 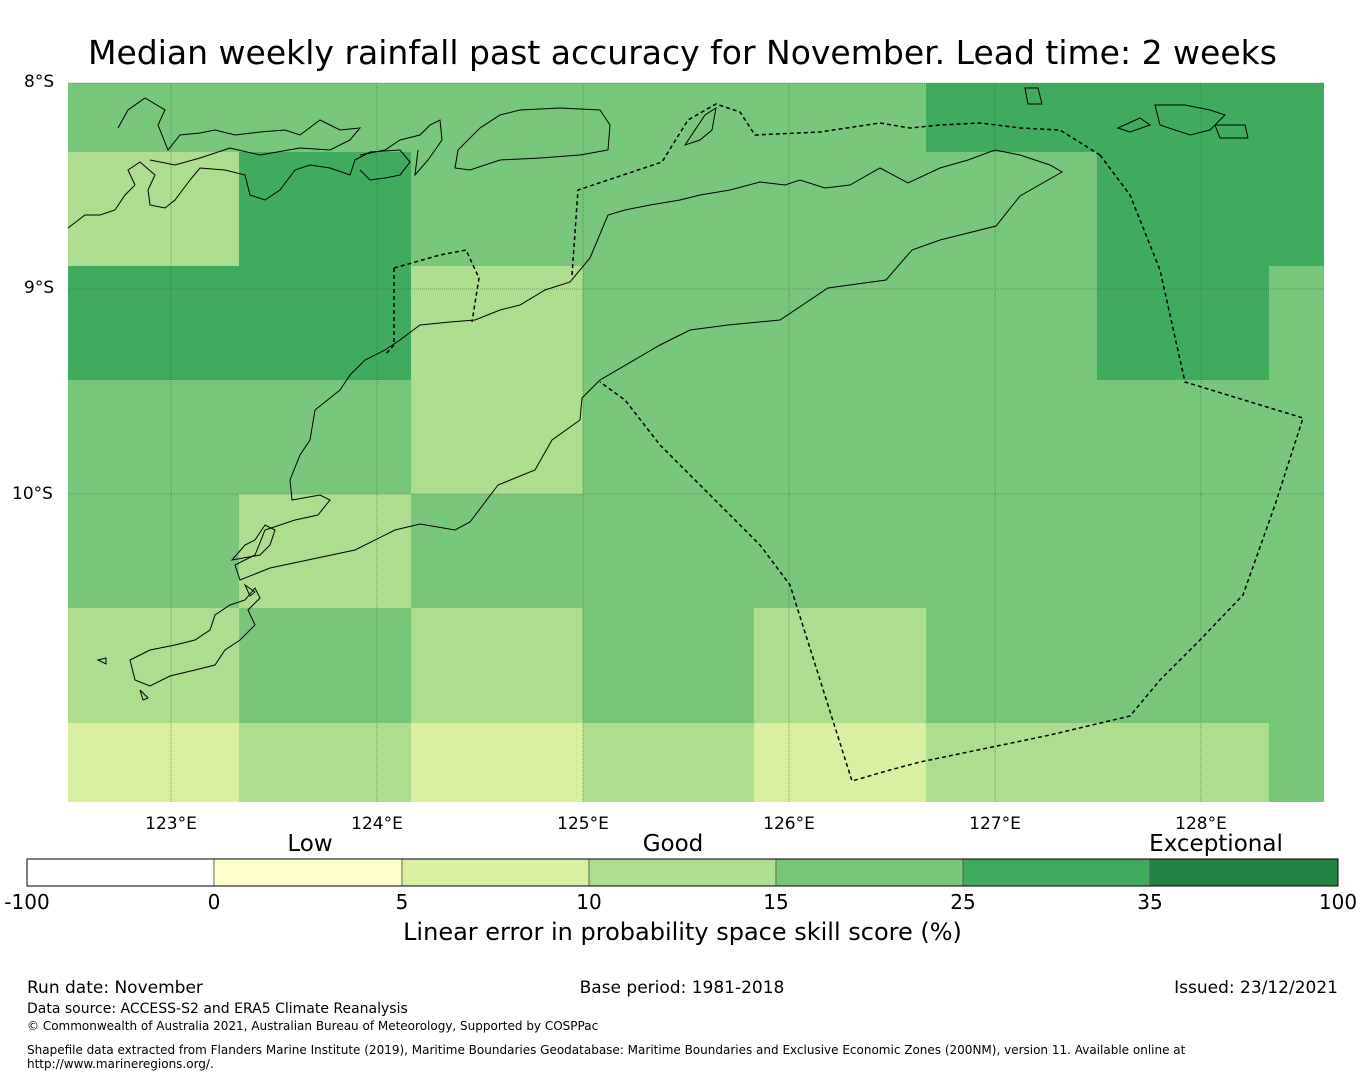 I want to click on coastline-small, so click(x=176, y=642).